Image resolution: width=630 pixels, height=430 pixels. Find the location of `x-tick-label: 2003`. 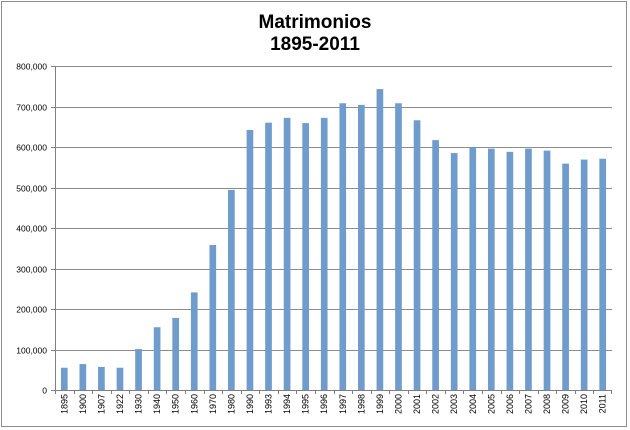

x-tick-label: 2003 is located at coordinates (454, 404).